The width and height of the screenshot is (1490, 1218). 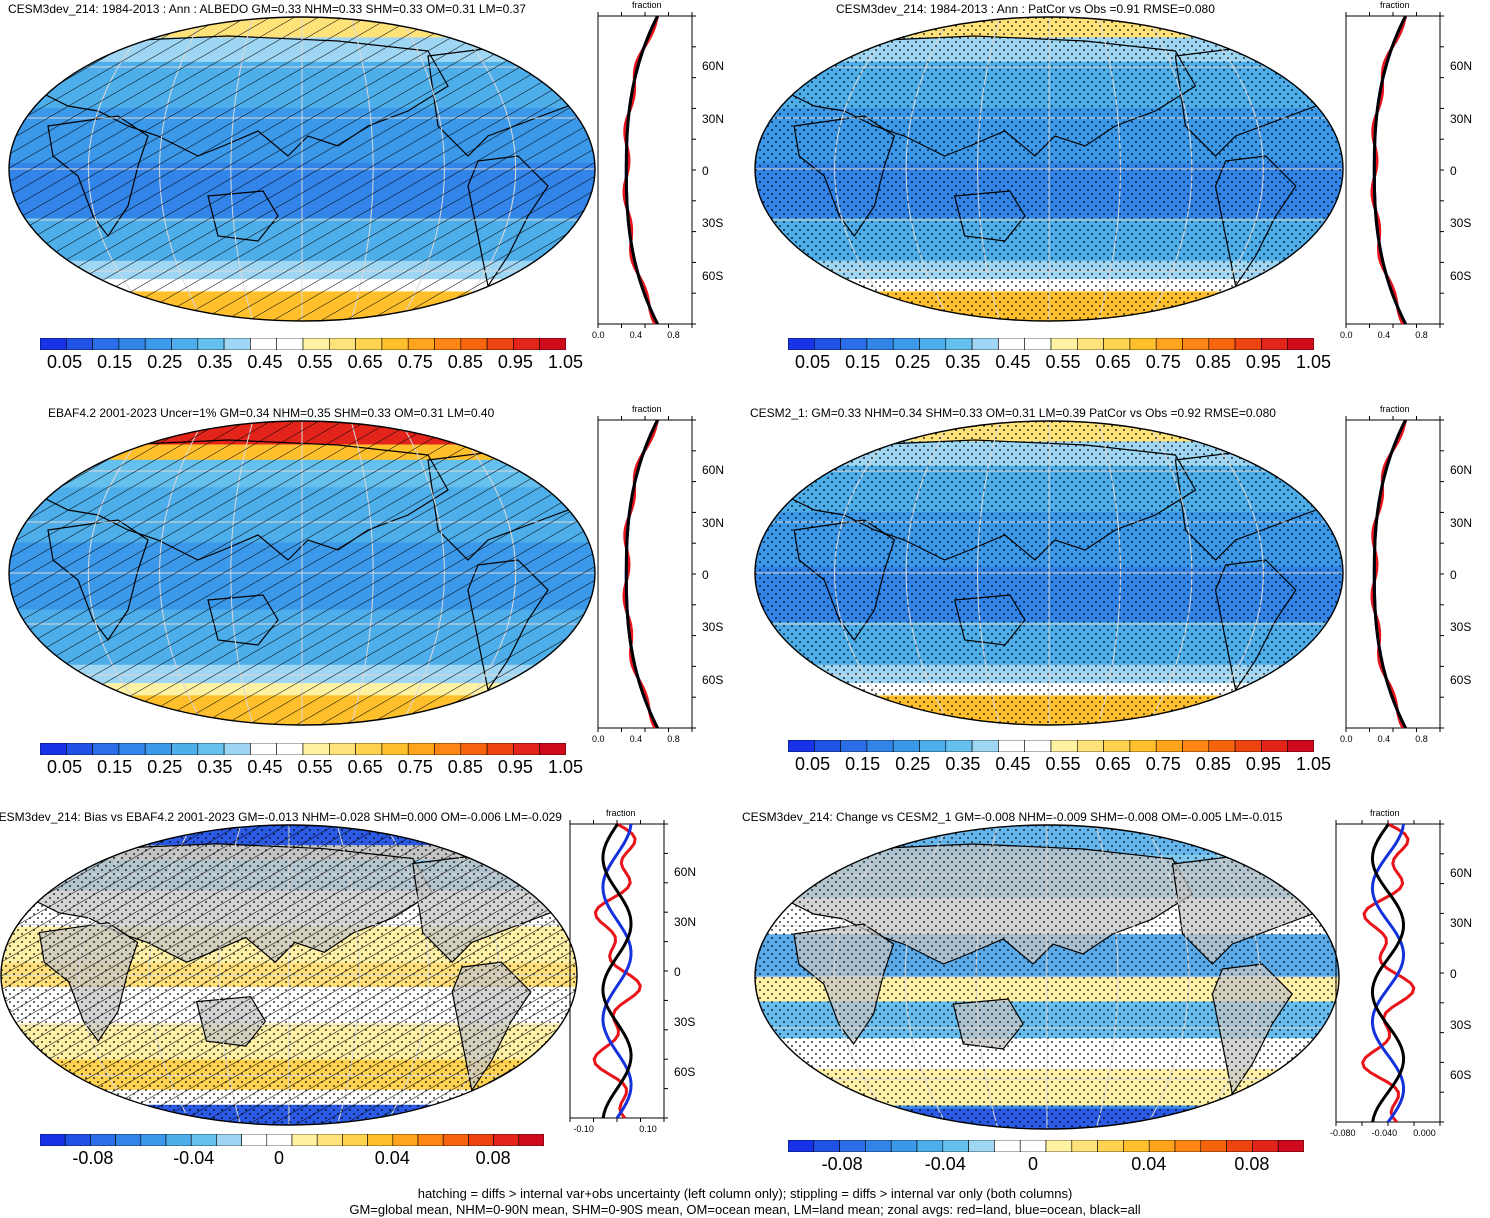 I want to click on zonal-x-tick: -0.040, so click(x=1384, y=1133).